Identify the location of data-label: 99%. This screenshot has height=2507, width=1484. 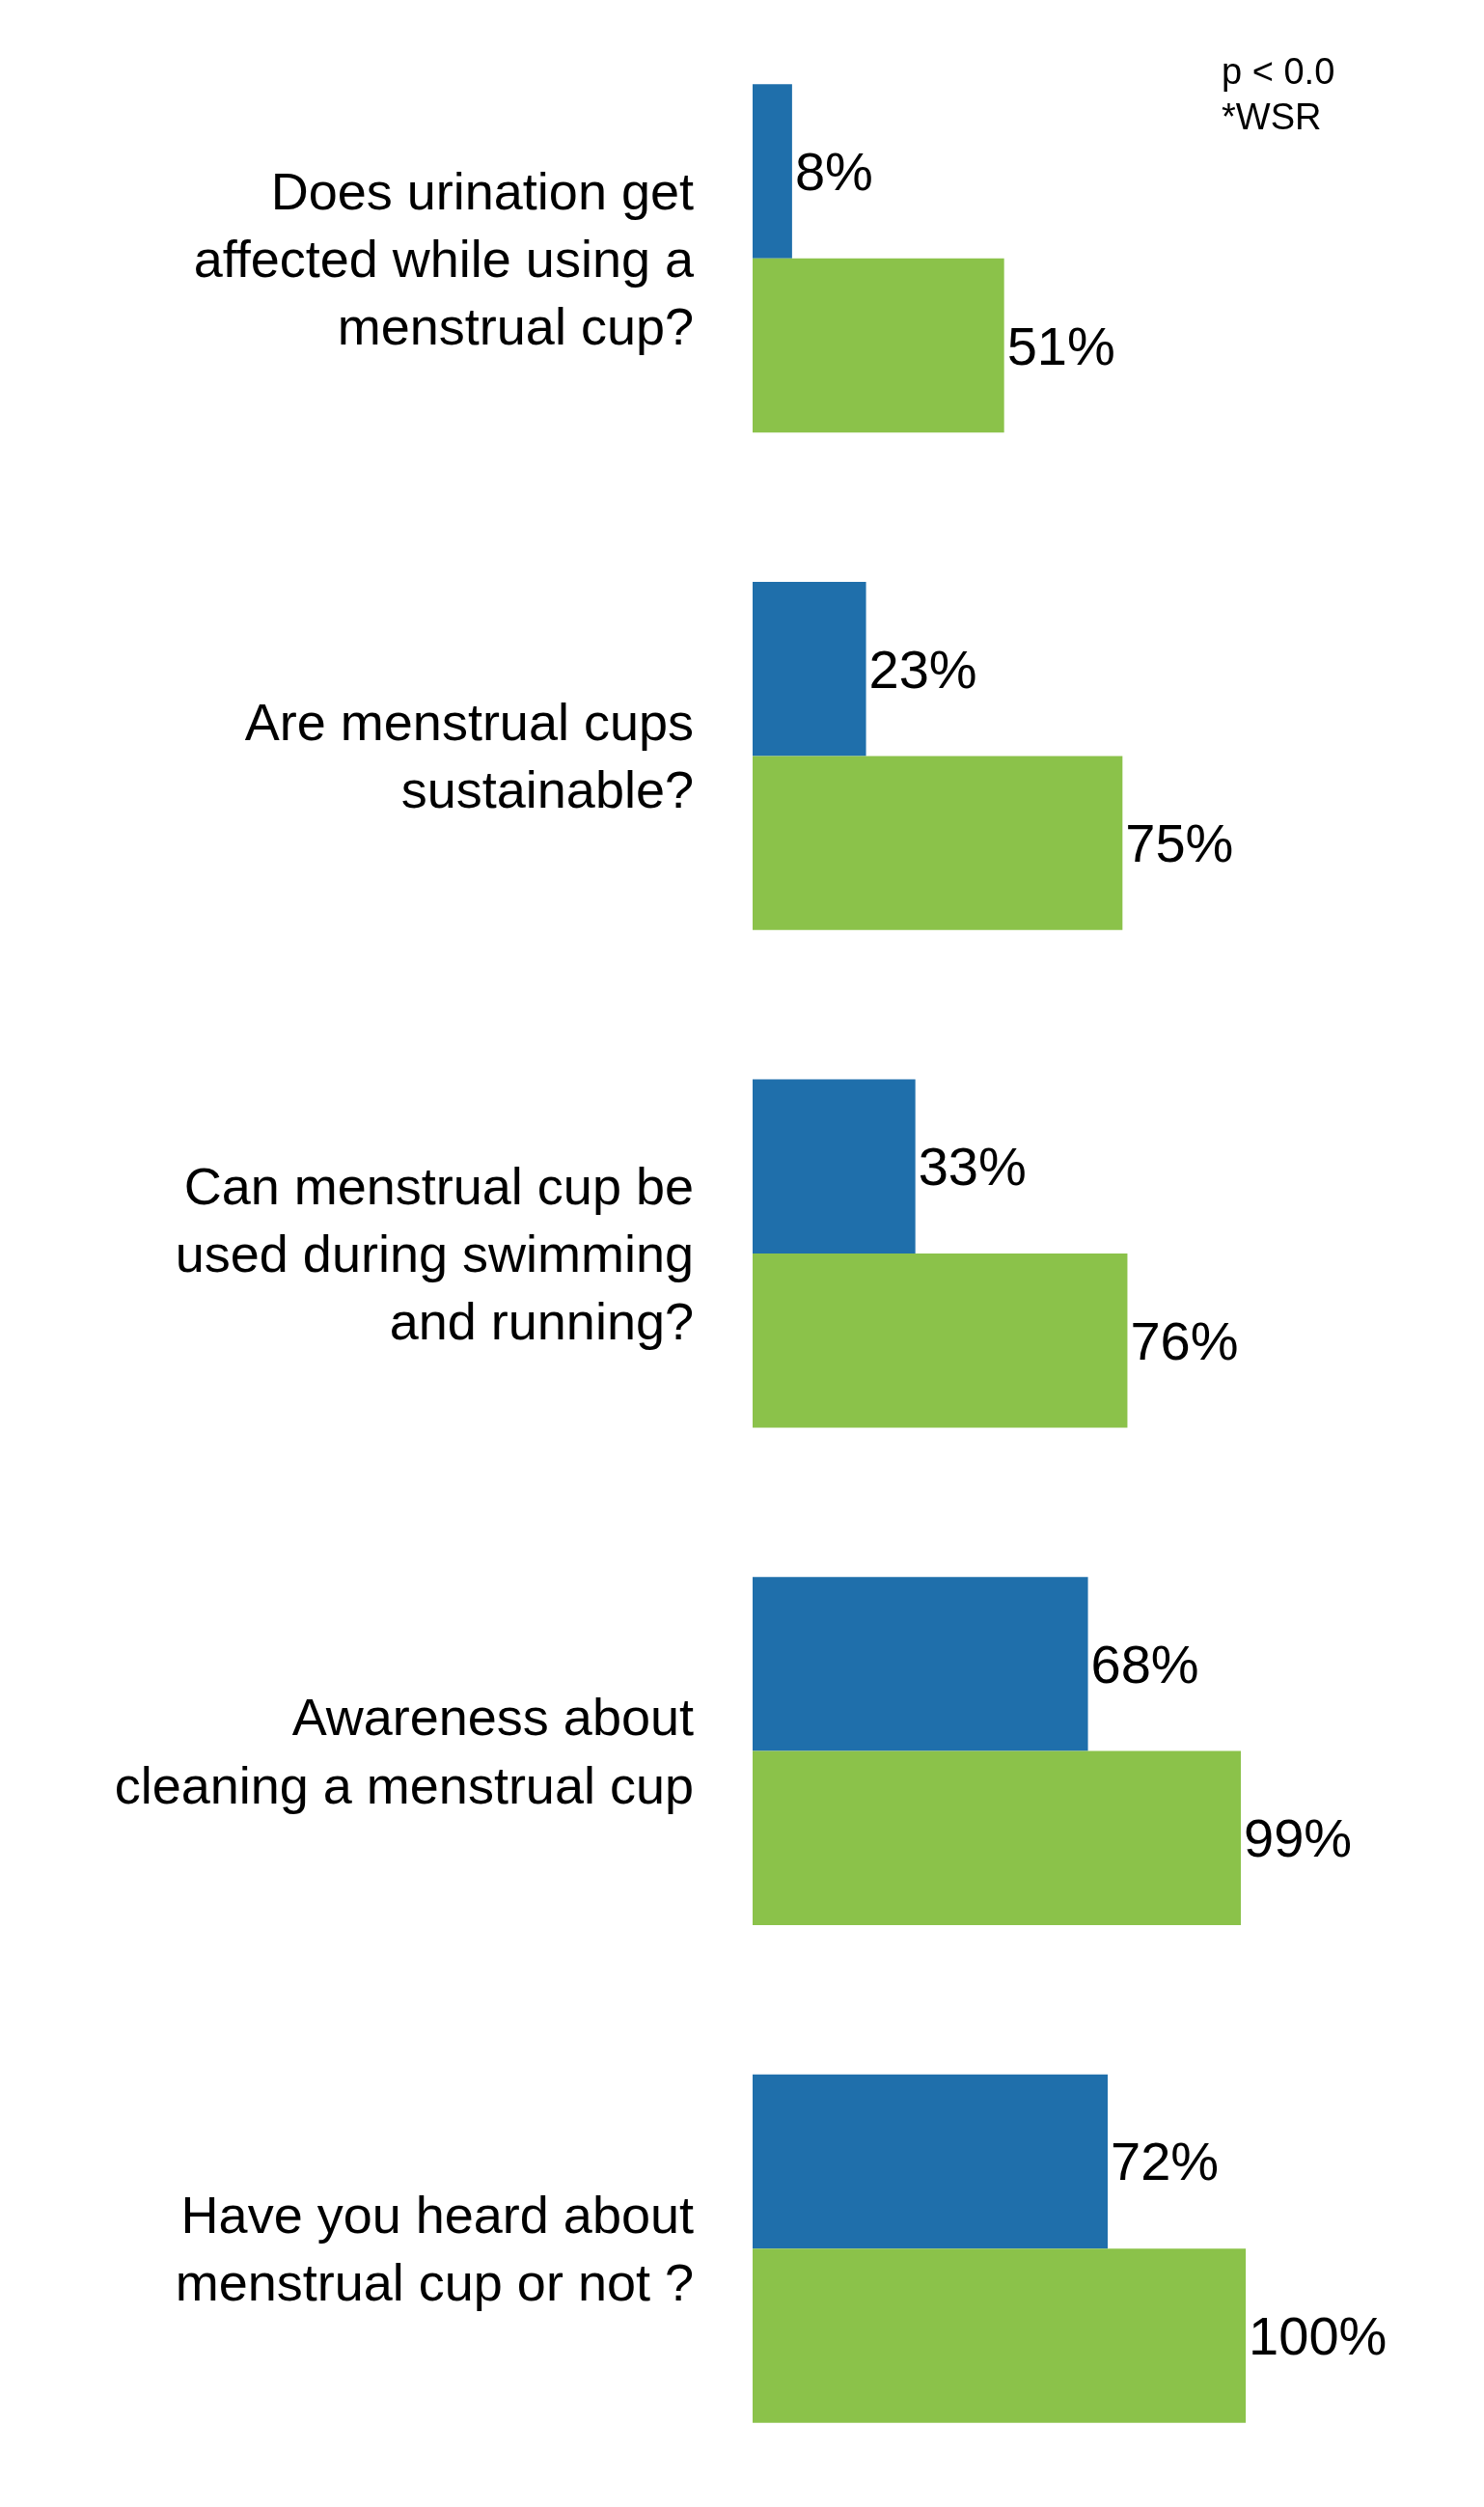
(1298, 1838).